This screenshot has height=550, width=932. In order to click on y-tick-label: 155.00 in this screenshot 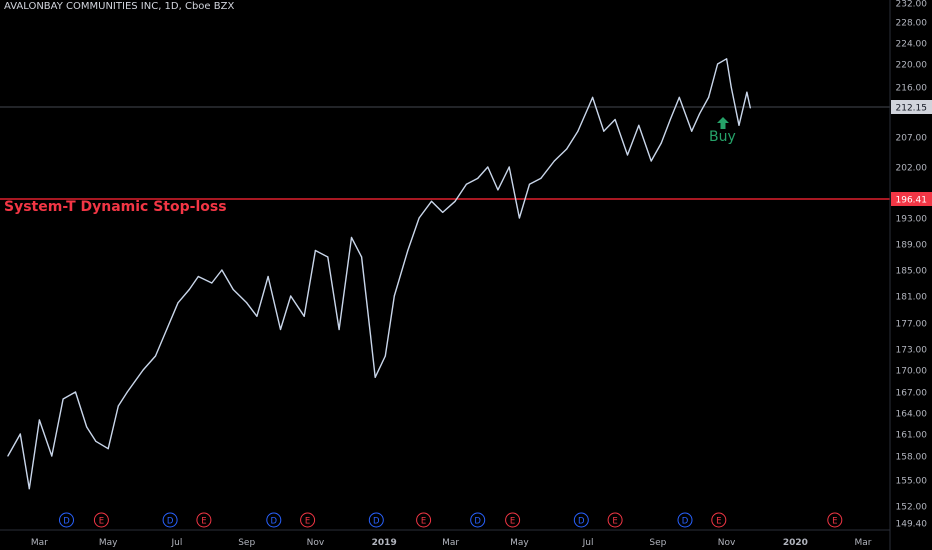, I will do `click(912, 482)`.